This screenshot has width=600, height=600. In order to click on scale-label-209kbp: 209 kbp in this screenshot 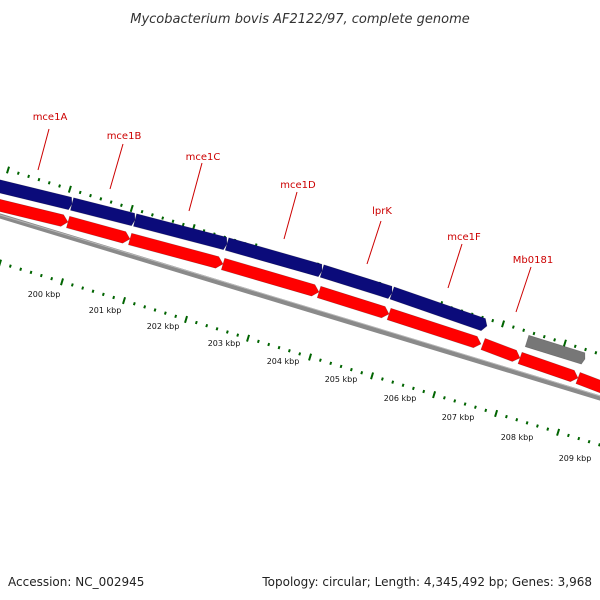, I will do `click(575, 458)`.